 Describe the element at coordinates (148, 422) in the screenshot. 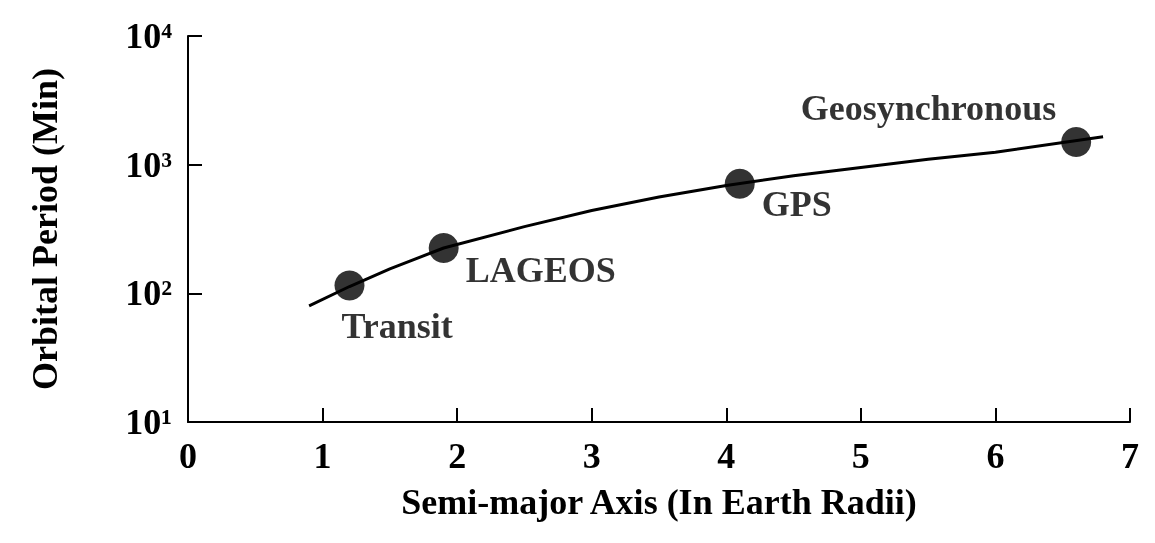

I see `y-tick-label: 10¹` at that location.